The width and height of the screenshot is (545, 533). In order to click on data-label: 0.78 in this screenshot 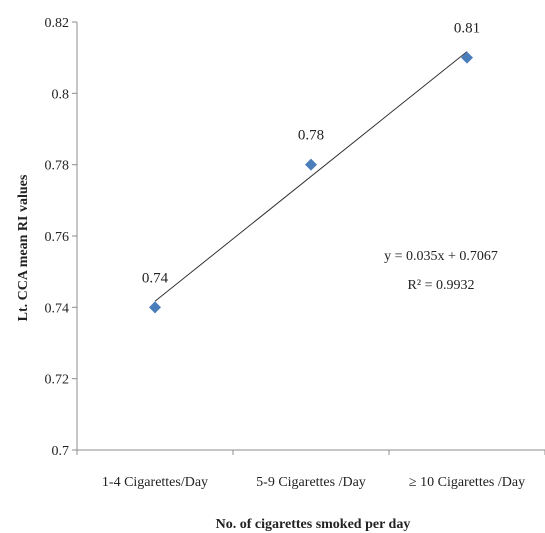, I will do `click(311, 136)`.